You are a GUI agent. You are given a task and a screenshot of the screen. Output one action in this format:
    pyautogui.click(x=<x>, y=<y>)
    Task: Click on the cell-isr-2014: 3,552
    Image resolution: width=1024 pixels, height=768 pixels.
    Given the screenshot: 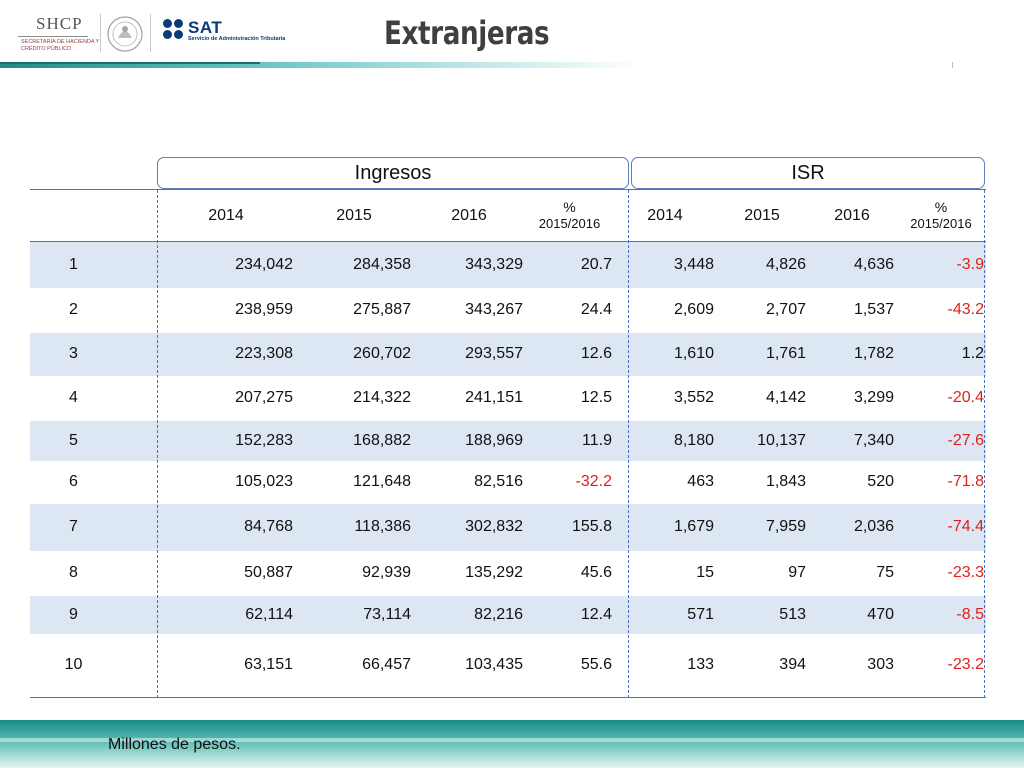 What is the action you would take?
    pyautogui.click(x=693, y=397)
    